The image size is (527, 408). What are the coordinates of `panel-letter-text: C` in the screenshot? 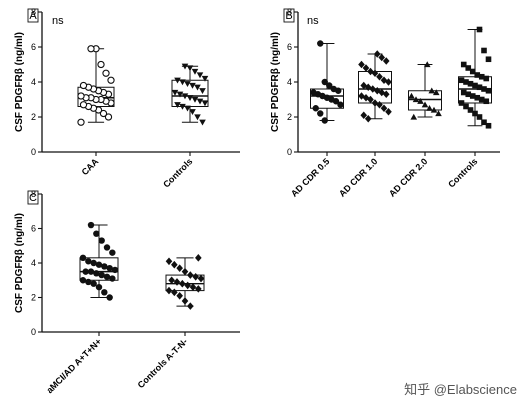 It's located at (33, 198).